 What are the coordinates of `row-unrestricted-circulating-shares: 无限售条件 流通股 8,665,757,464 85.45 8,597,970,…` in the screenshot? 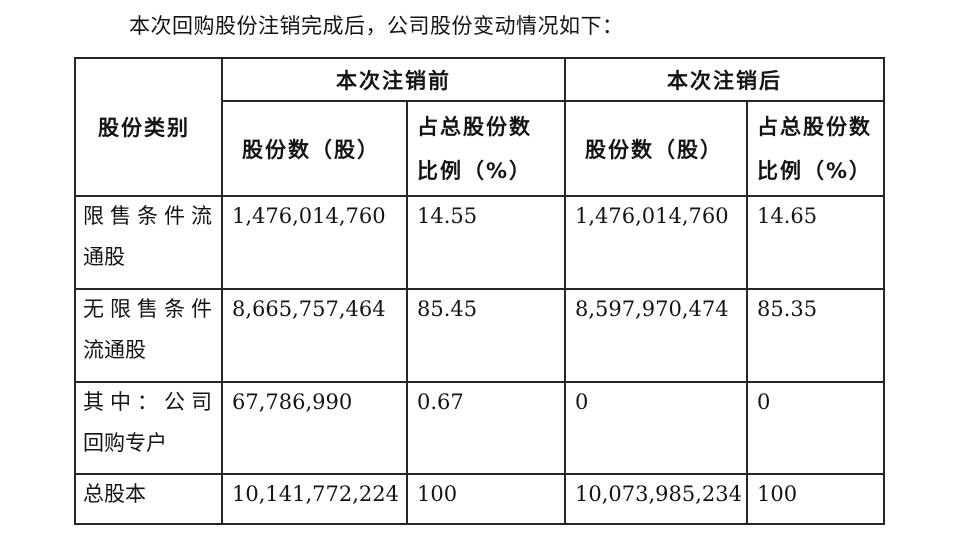 It's located at (479, 335).